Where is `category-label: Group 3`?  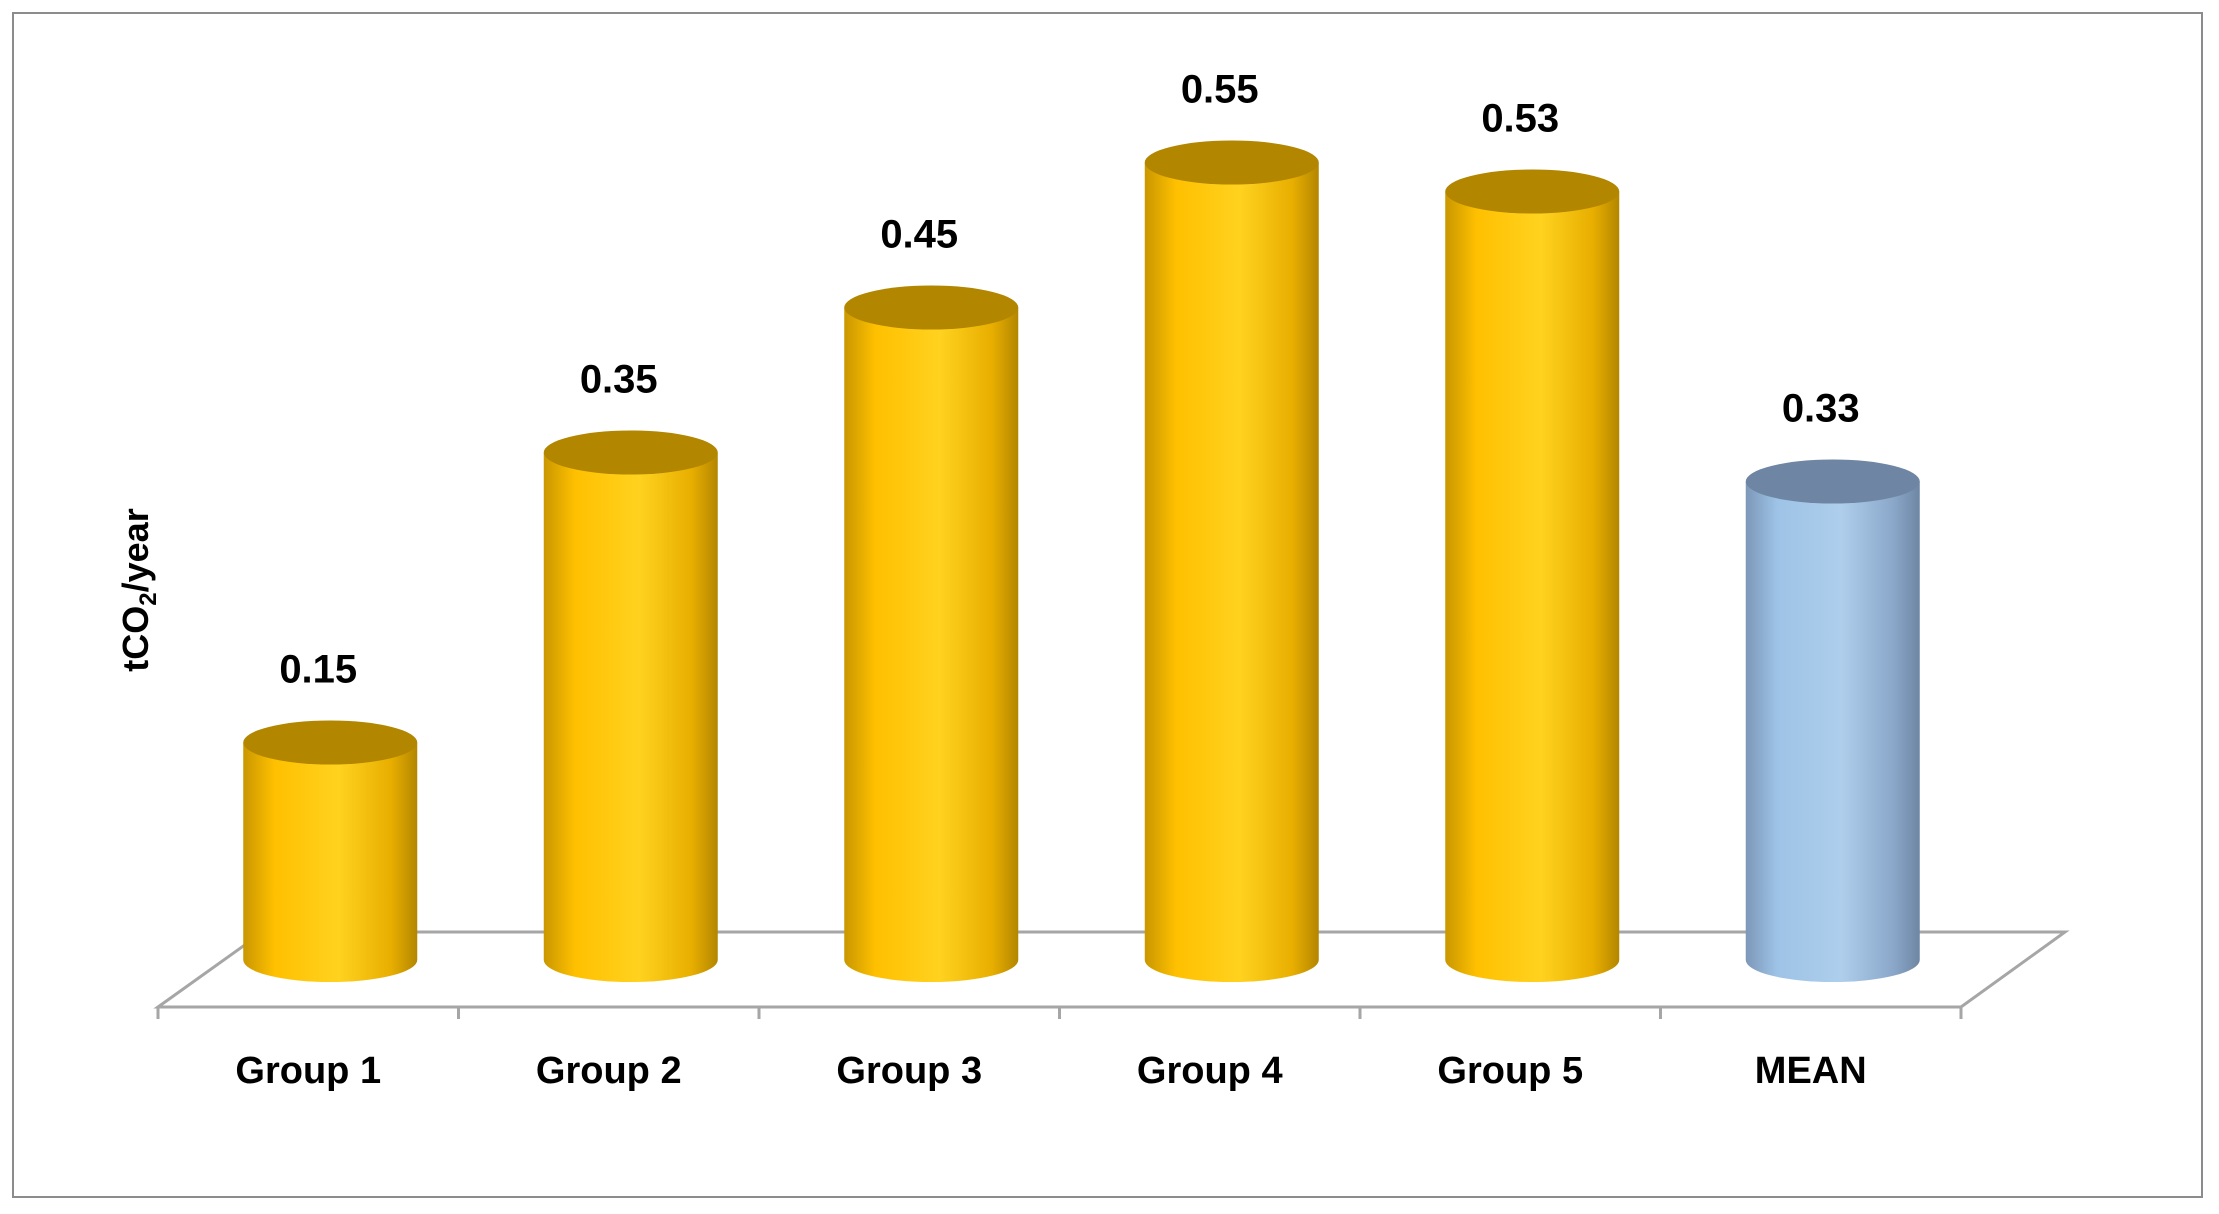
category-label: Group 3 is located at coordinates (909, 1071).